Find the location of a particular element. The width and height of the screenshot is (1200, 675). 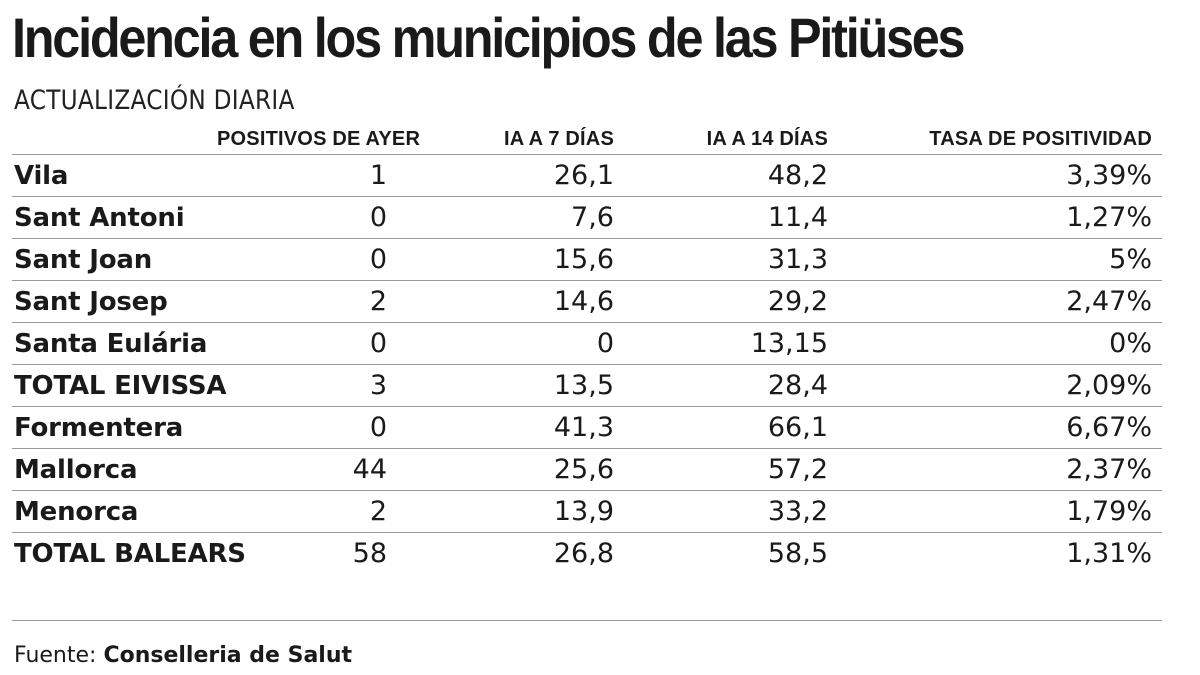

table-row: Santa Eulária 0 0 13,15 0% is located at coordinates (587, 343).